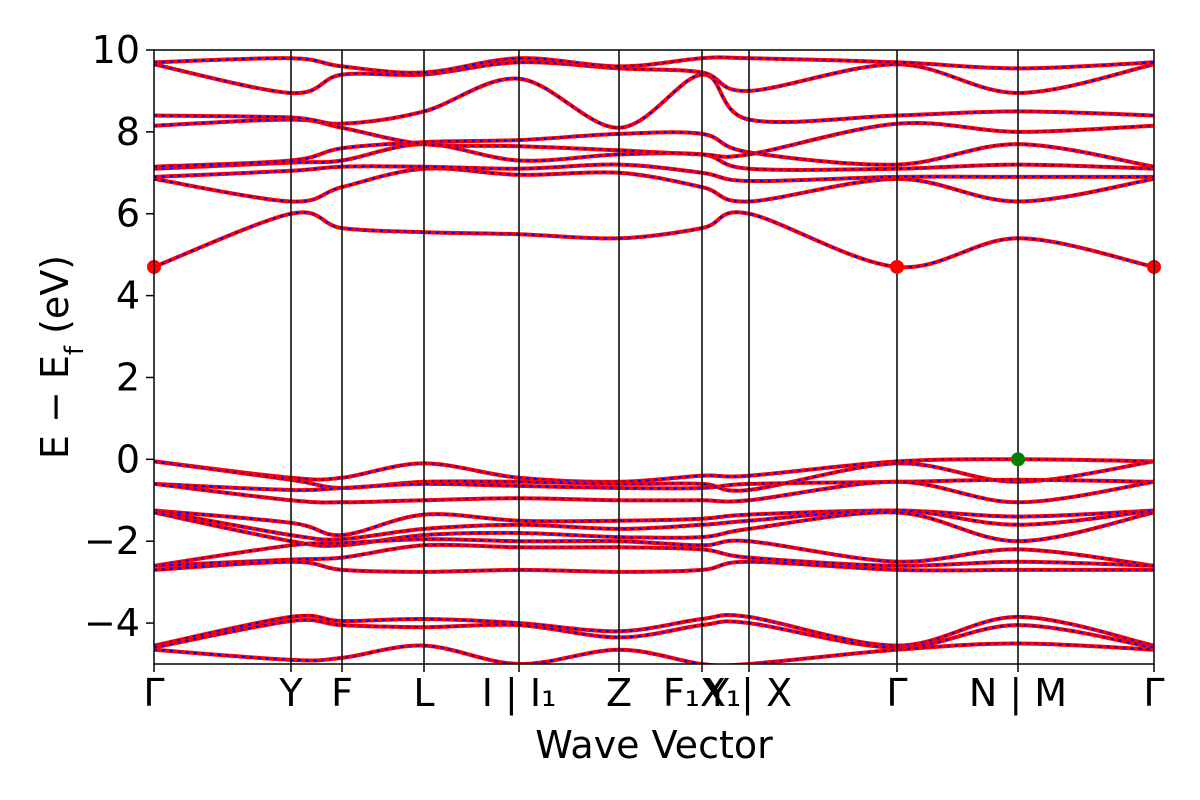  I want to click on band-4-spin-down, so click(654, 523).